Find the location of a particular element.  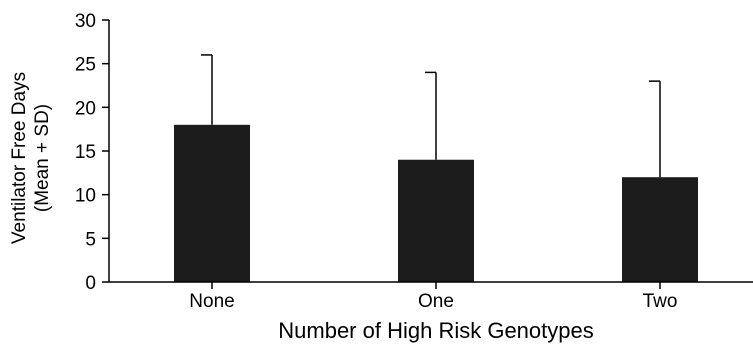

y-ticks-layer: 0 5 10 15 20 25 30 is located at coordinates (92, 152).